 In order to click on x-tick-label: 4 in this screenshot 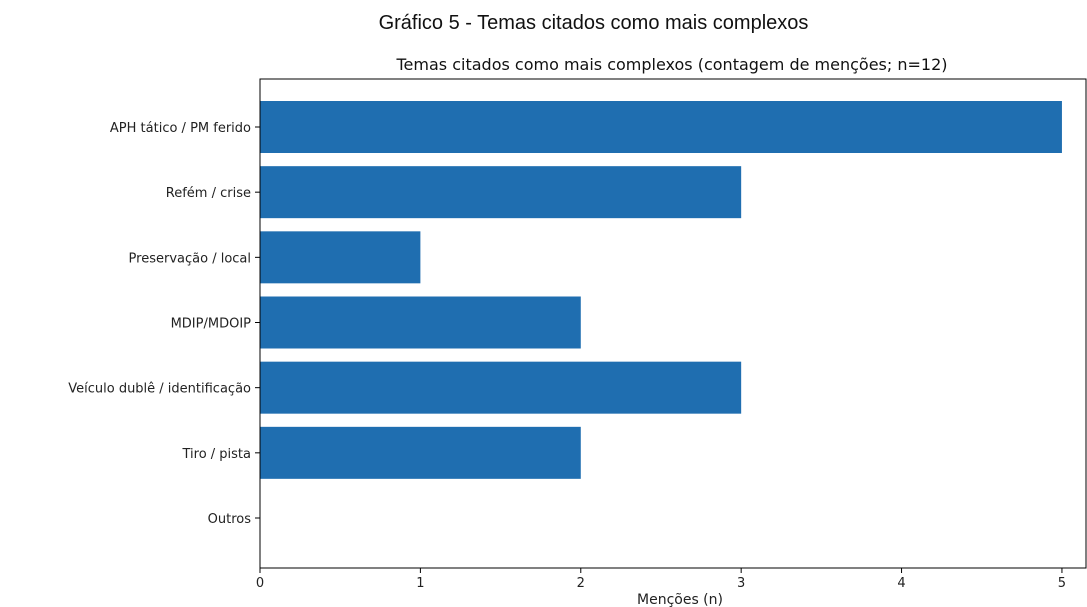, I will do `click(901, 583)`.